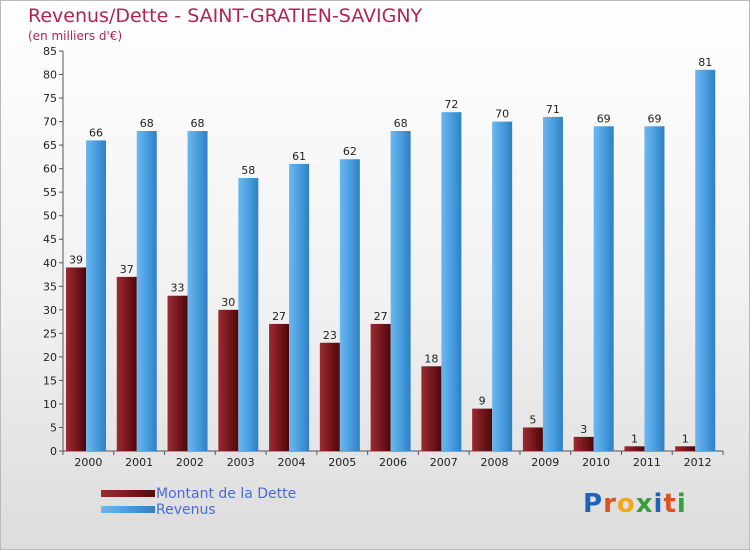 The height and width of the screenshot is (550, 750). I want to click on bar-revenus-label: 58, so click(248, 170).